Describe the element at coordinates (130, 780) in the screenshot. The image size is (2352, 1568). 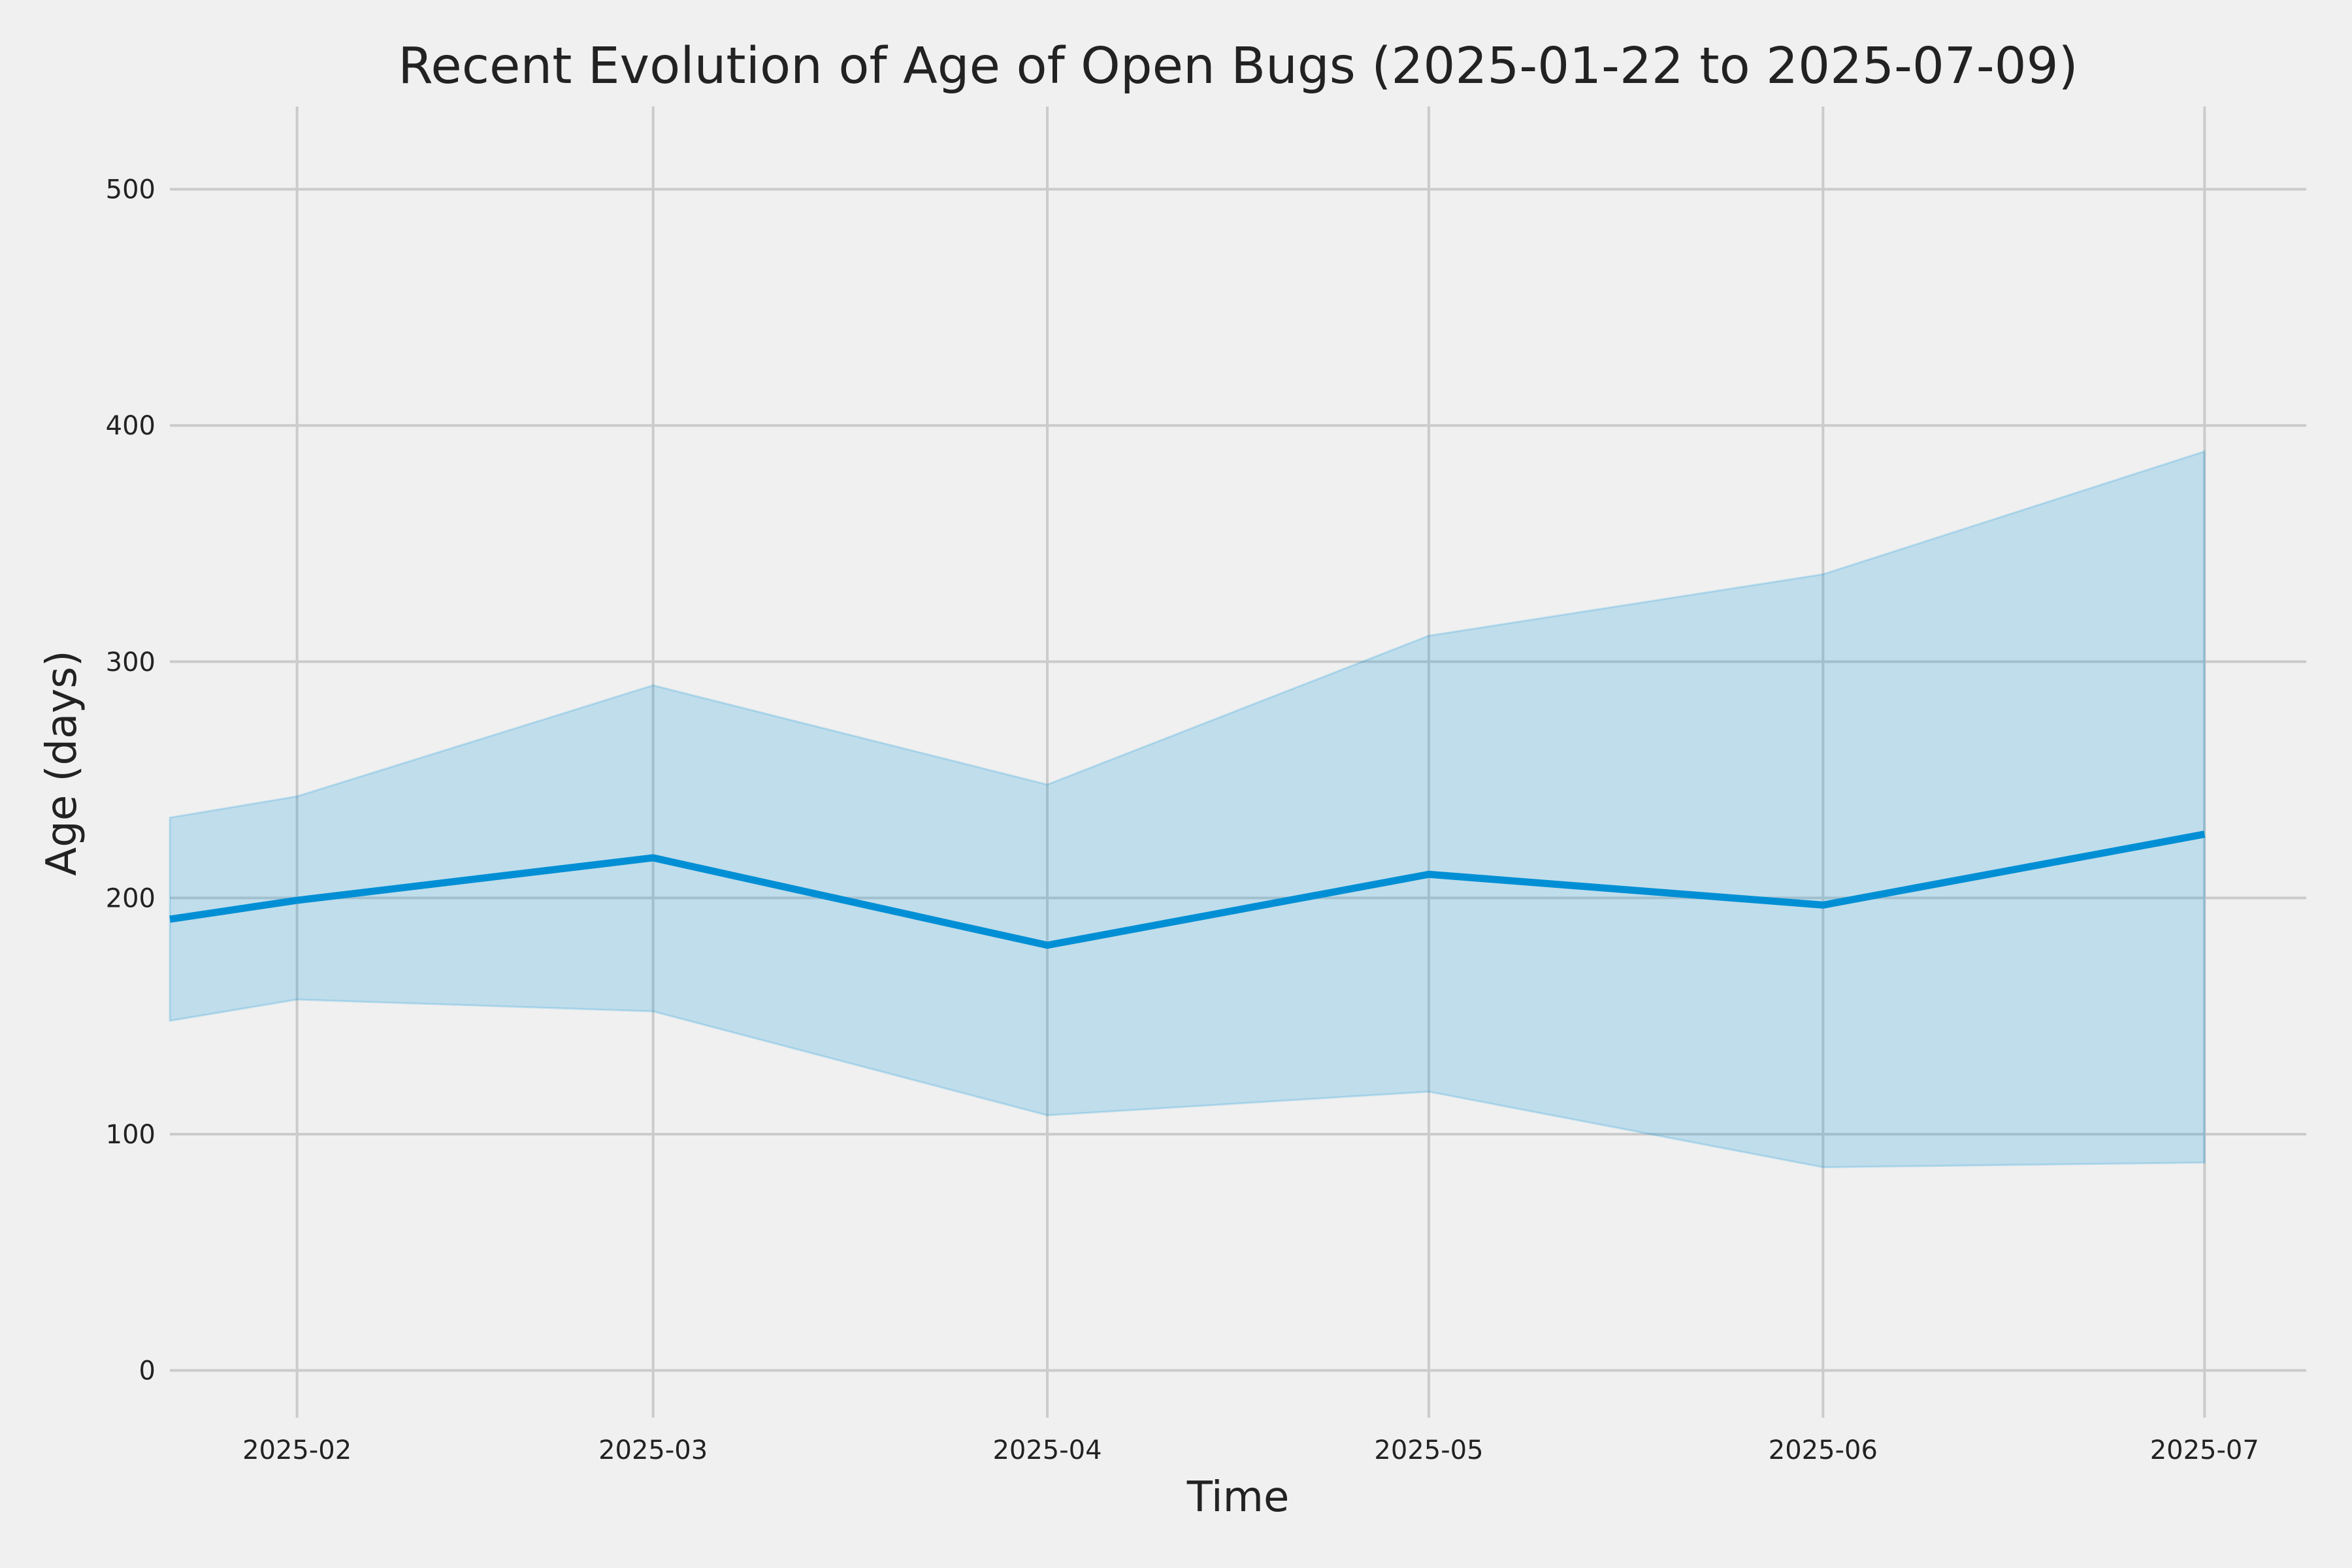
I see `y-axis-ticks: 0 100 200 300 400 500` at that location.